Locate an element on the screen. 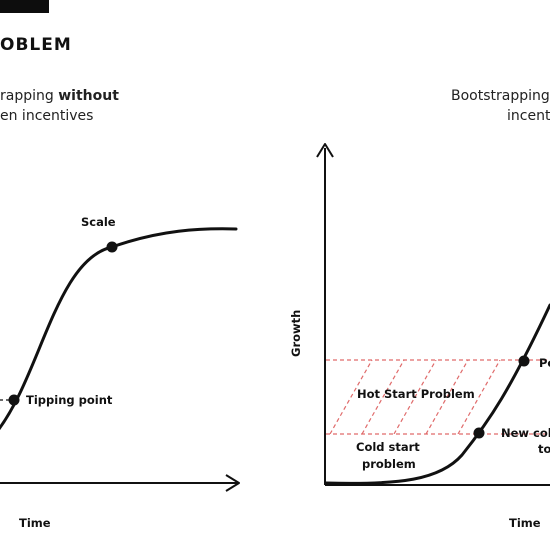  hot-start-zone is located at coordinates (438, 397).